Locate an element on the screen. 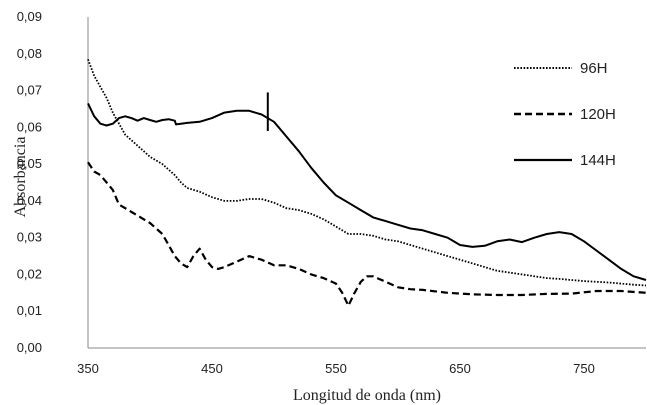  y-tick-label: 0,02 is located at coordinates (29, 273).